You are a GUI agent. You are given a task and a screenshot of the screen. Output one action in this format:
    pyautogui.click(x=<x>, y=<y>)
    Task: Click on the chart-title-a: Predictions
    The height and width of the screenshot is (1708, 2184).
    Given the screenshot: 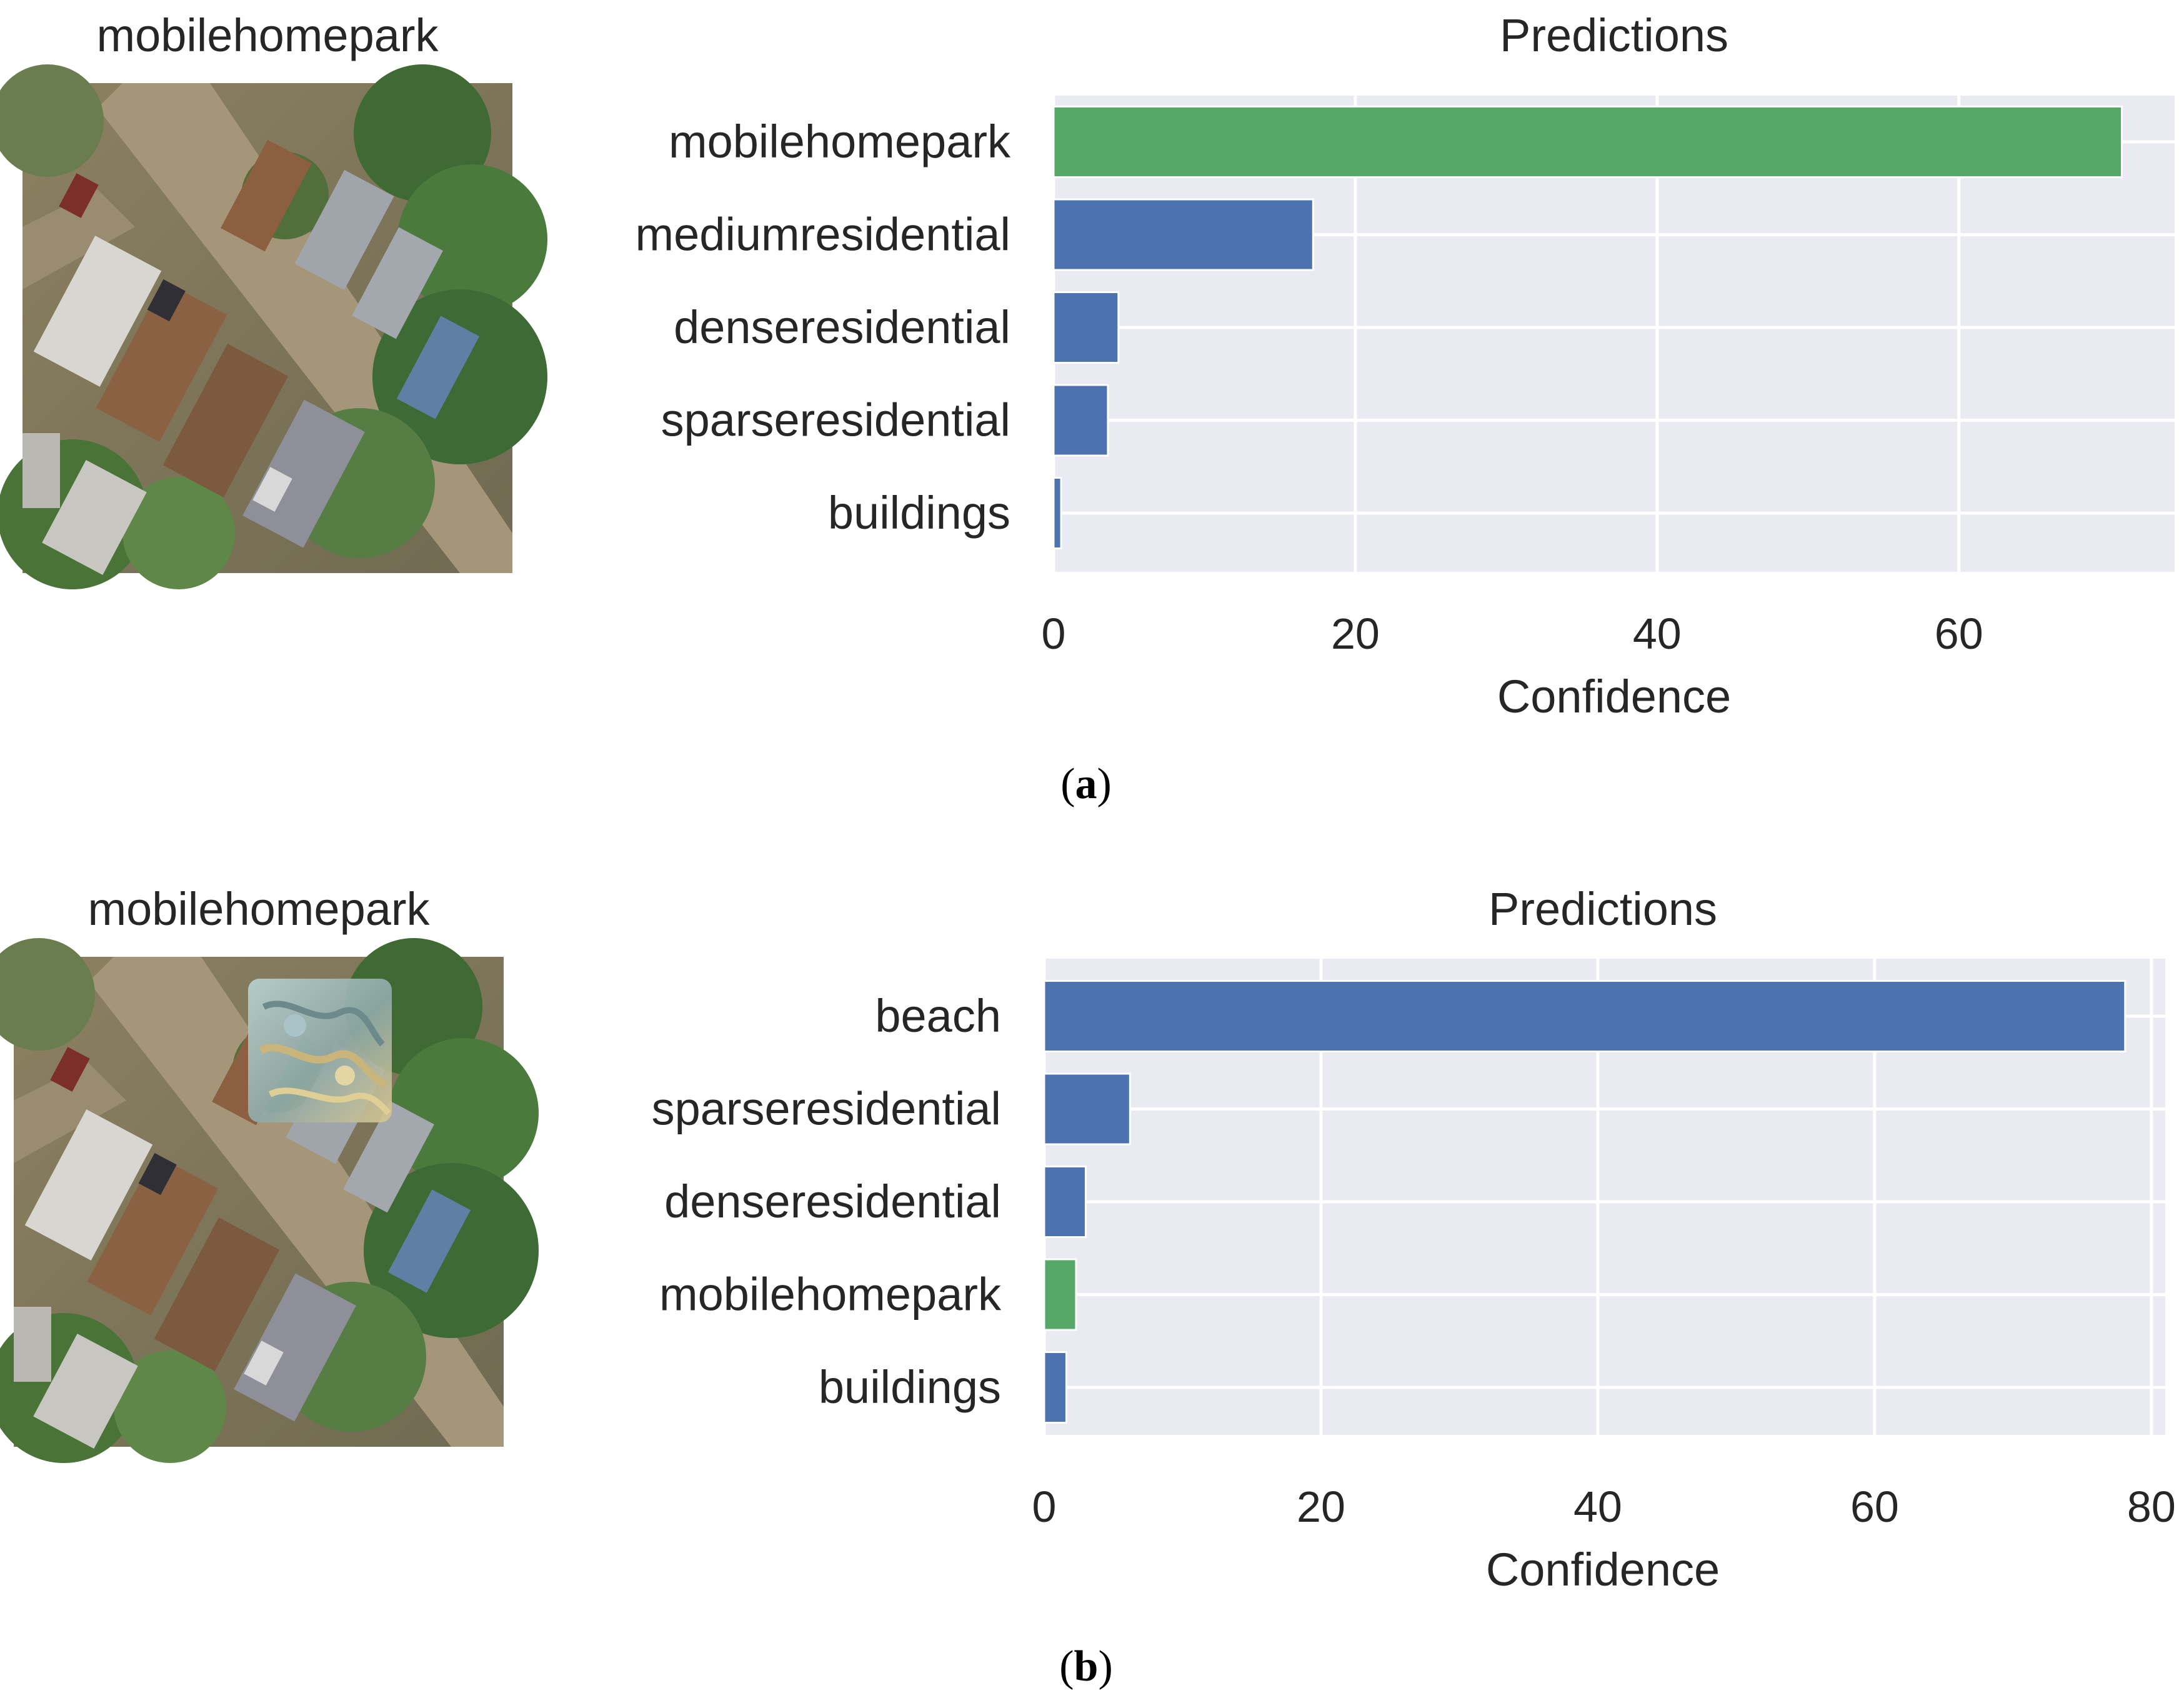 What is the action you would take?
    pyautogui.click(x=1614, y=35)
    